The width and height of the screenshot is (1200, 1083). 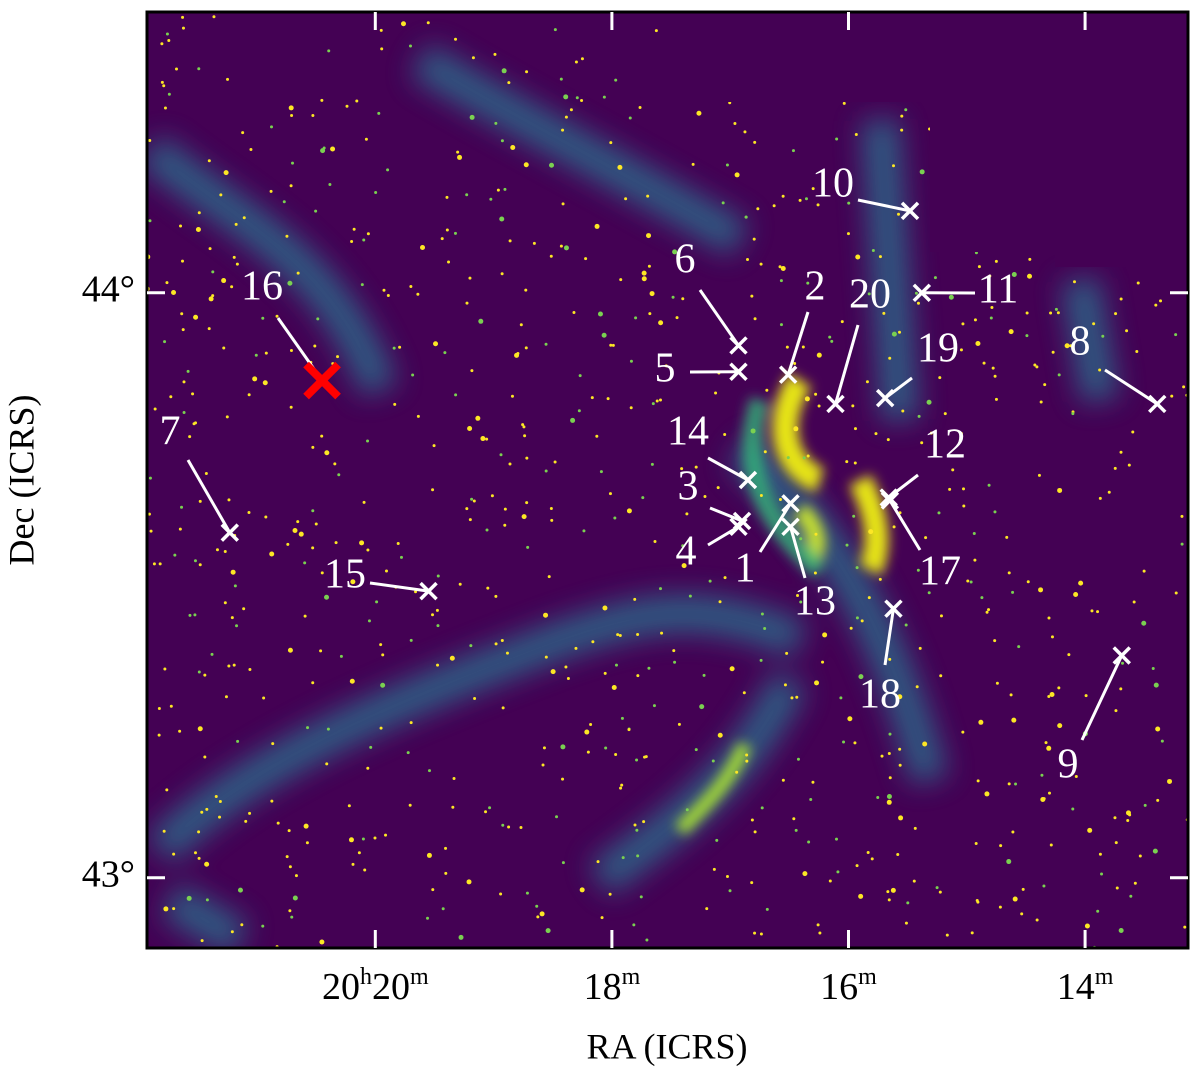 I want to click on point-label: 15, so click(x=345, y=575).